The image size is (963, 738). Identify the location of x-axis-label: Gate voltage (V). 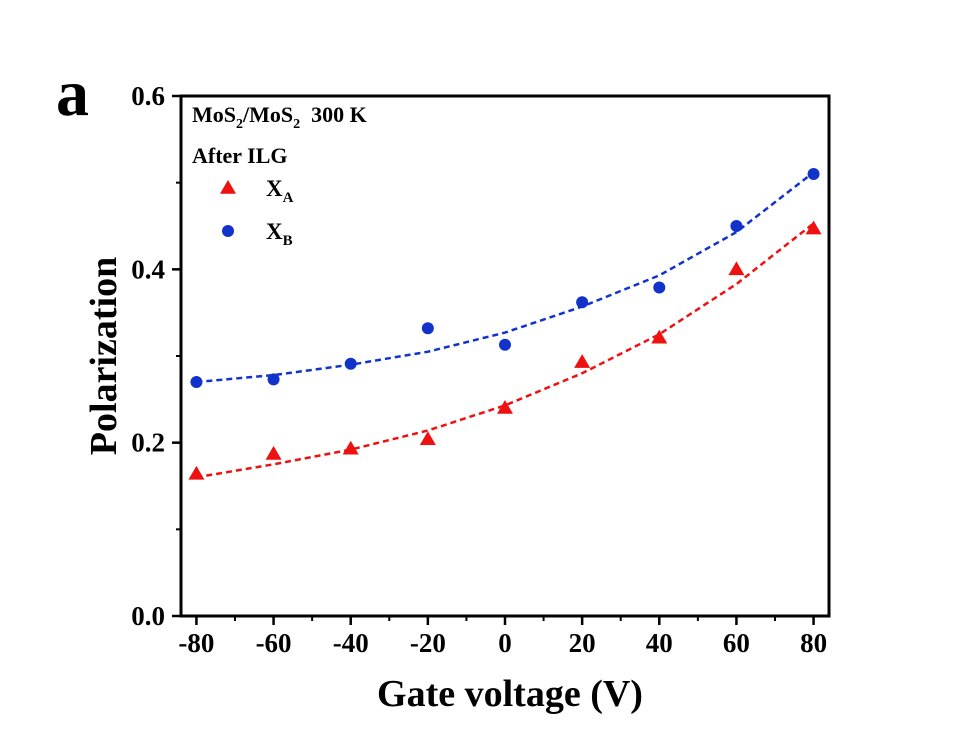
(510, 694).